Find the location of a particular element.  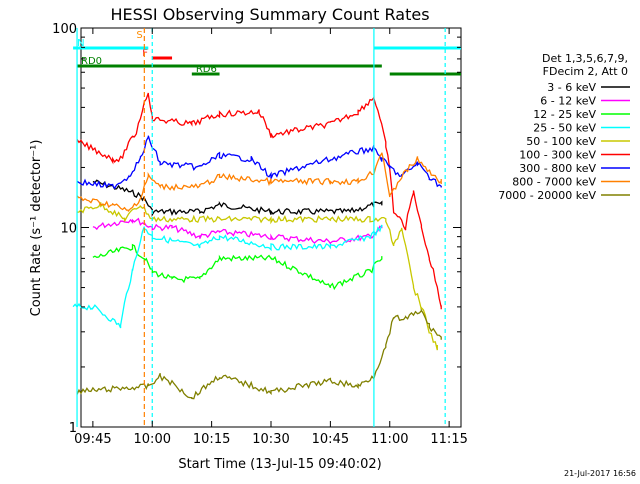

x-tick-label: 09:45 is located at coordinates (92, 439).